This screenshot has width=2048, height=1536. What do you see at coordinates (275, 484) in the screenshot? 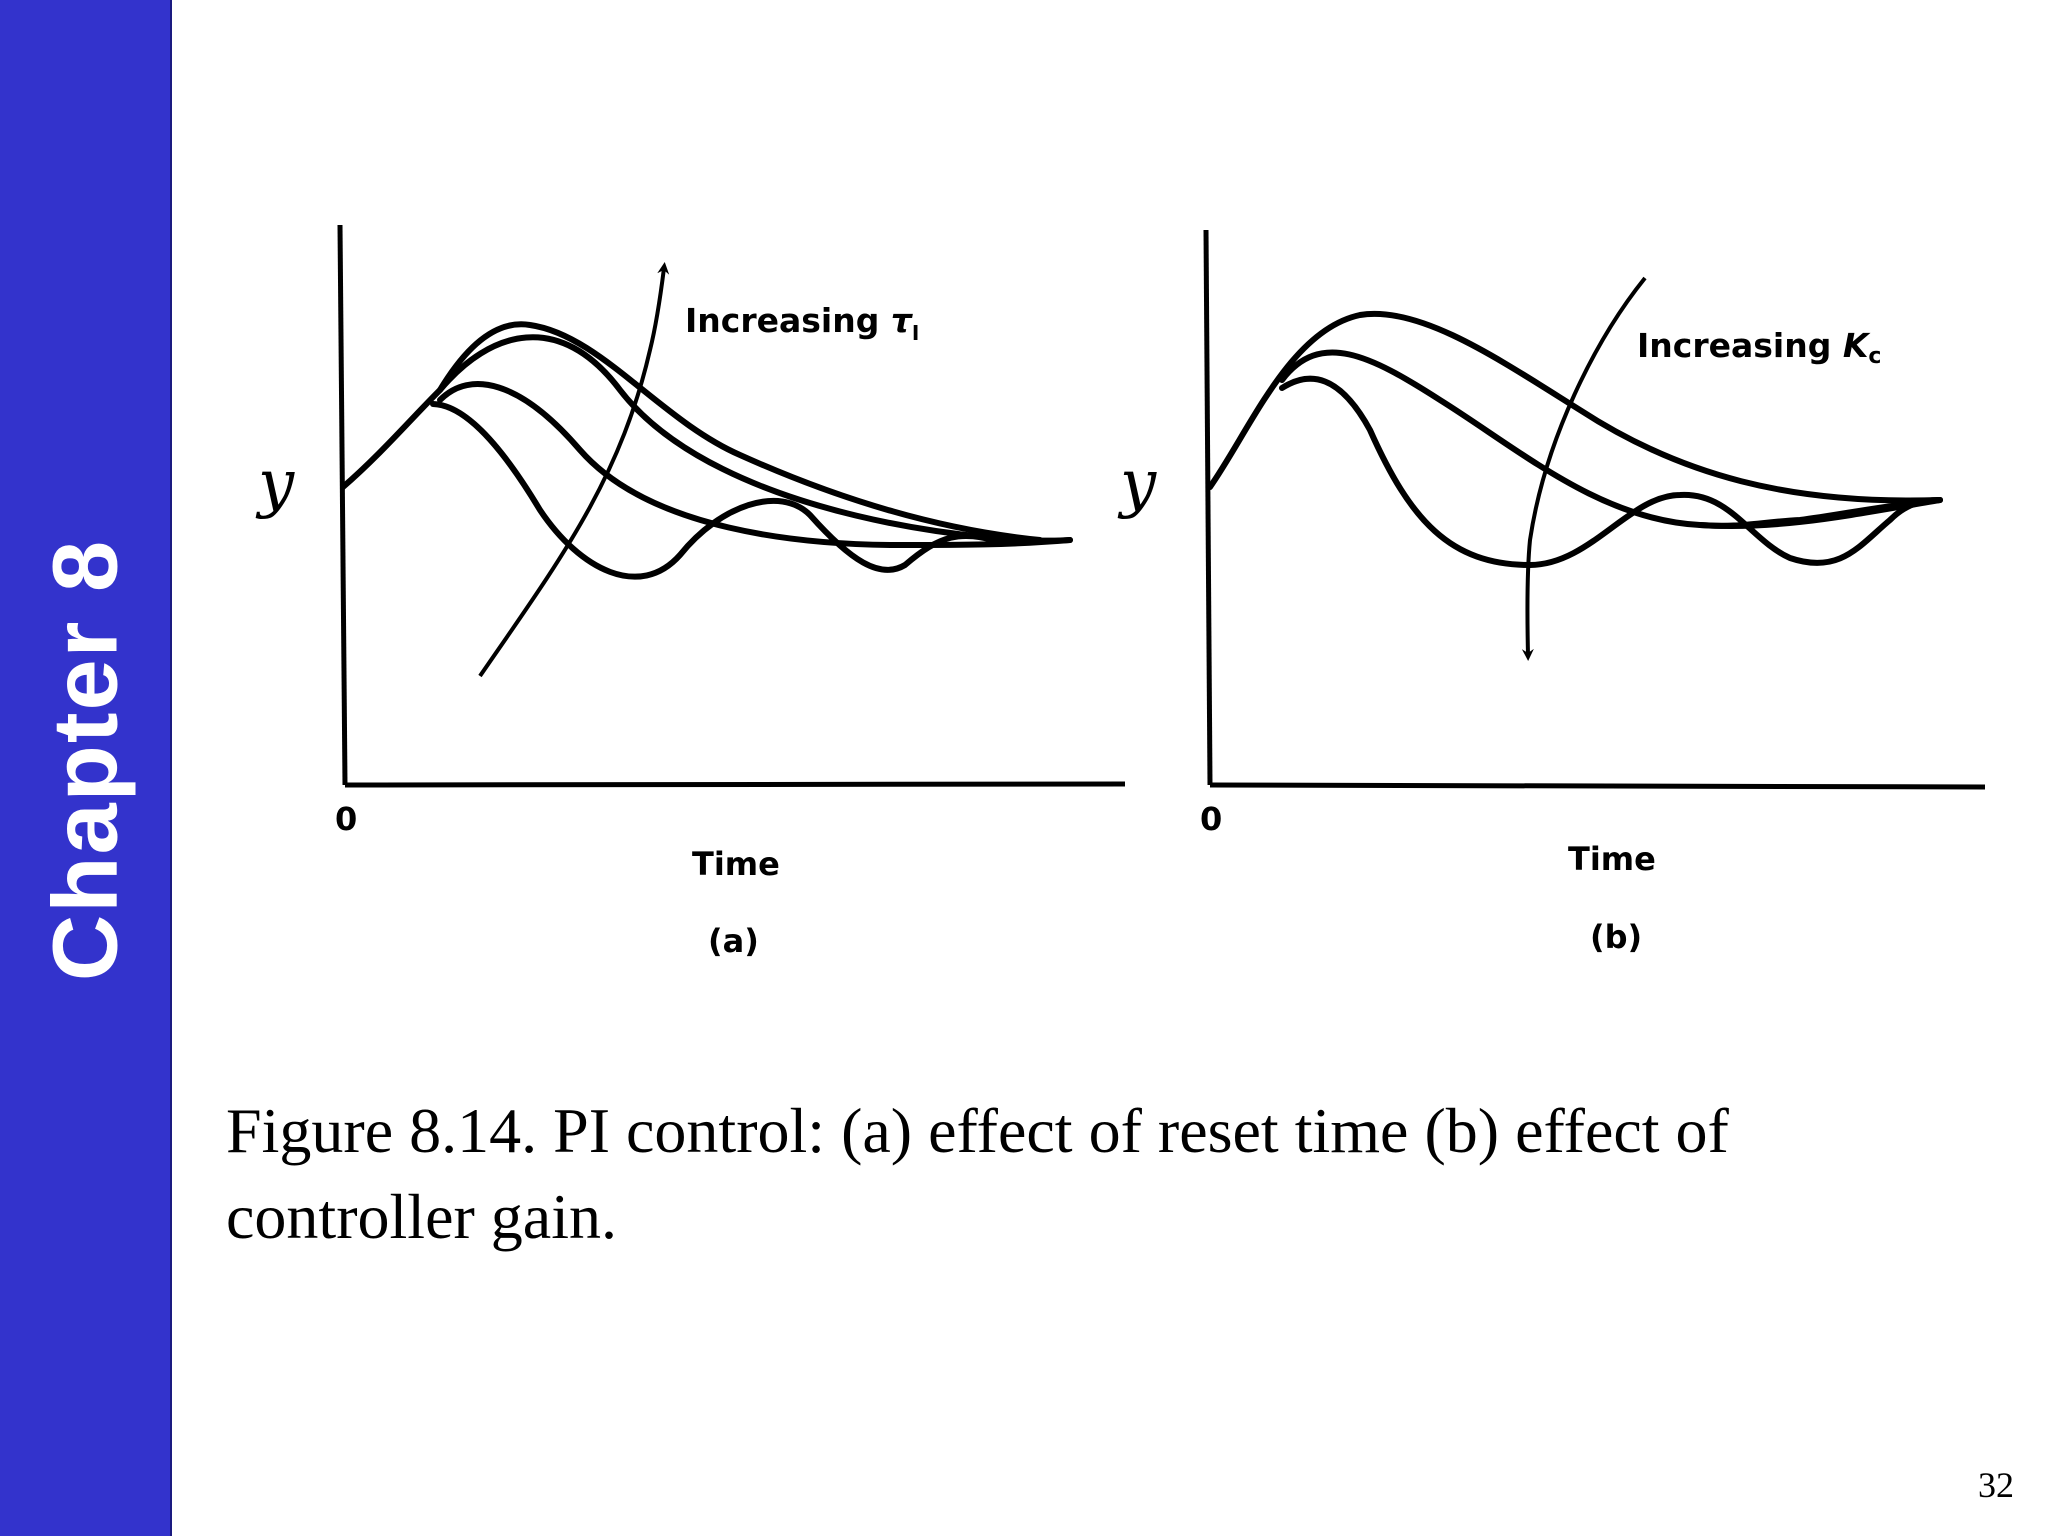
I see `panel-a-ylabel: y` at bounding box center [275, 484].